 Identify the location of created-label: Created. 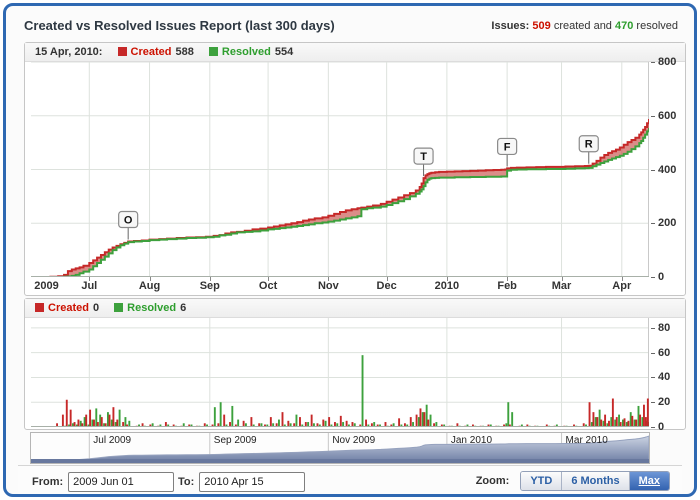
(68, 308).